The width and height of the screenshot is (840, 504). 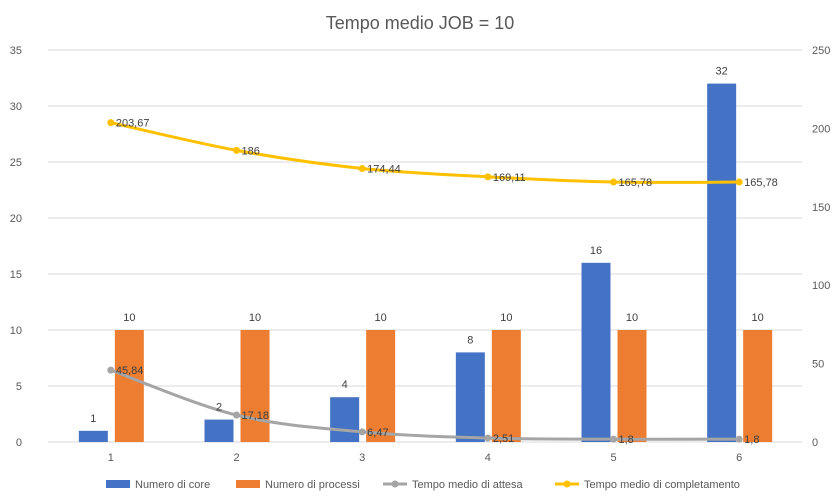 What do you see at coordinates (662, 485) in the screenshot?
I see `legend-label: Tempo medio di completamento` at bounding box center [662, 485].